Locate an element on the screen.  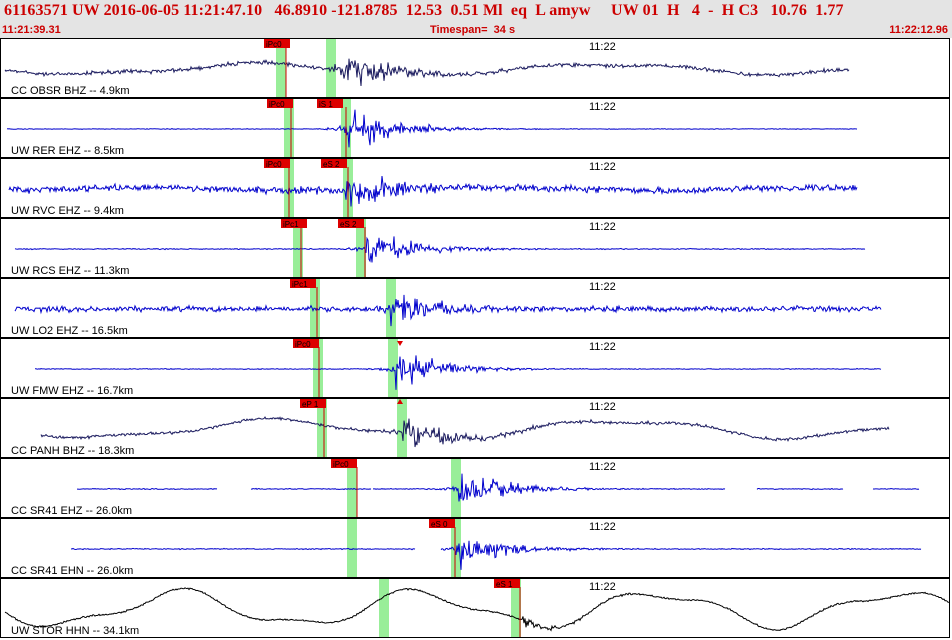
trace-panel: iPc1 eS 2 11:22 UW RCS EHZ -- 11.3km is located at coordinates (475, 248).